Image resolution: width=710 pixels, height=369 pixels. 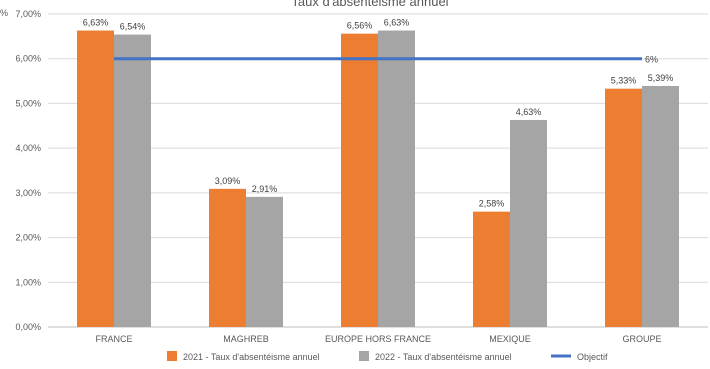 I want to click on legend-label-2021: 2021 - Taux d'absentéisme annuel, so click(x=251, y=357).